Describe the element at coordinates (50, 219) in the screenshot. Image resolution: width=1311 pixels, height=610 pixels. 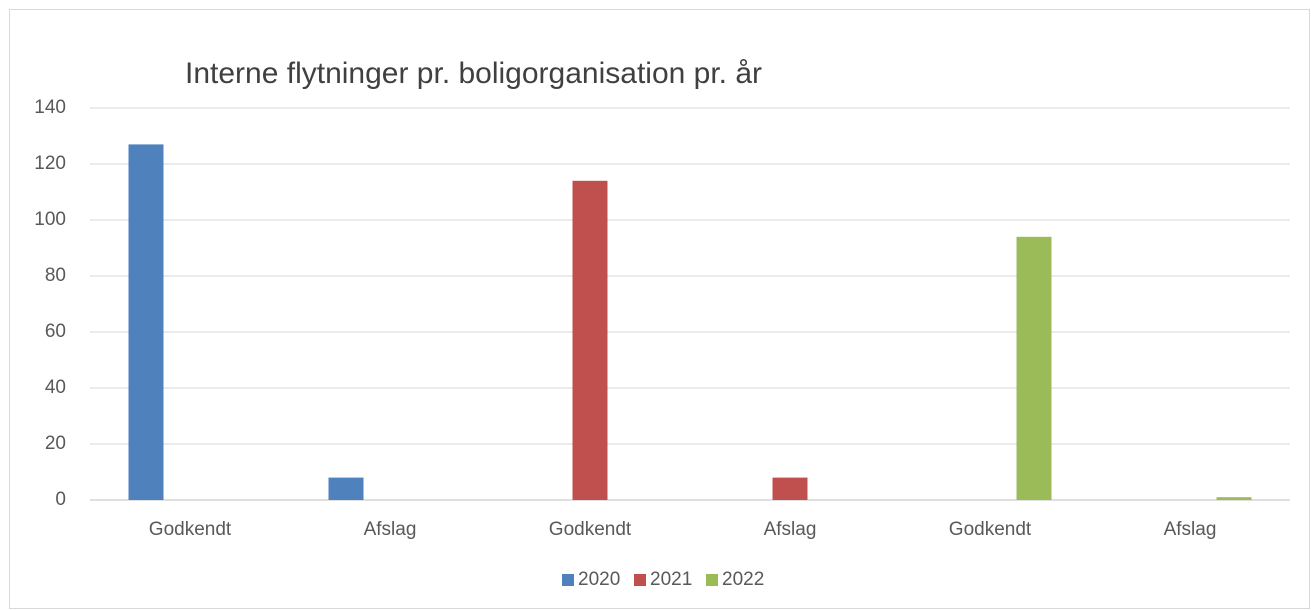
I see `y-tick-label: 100` at that location.